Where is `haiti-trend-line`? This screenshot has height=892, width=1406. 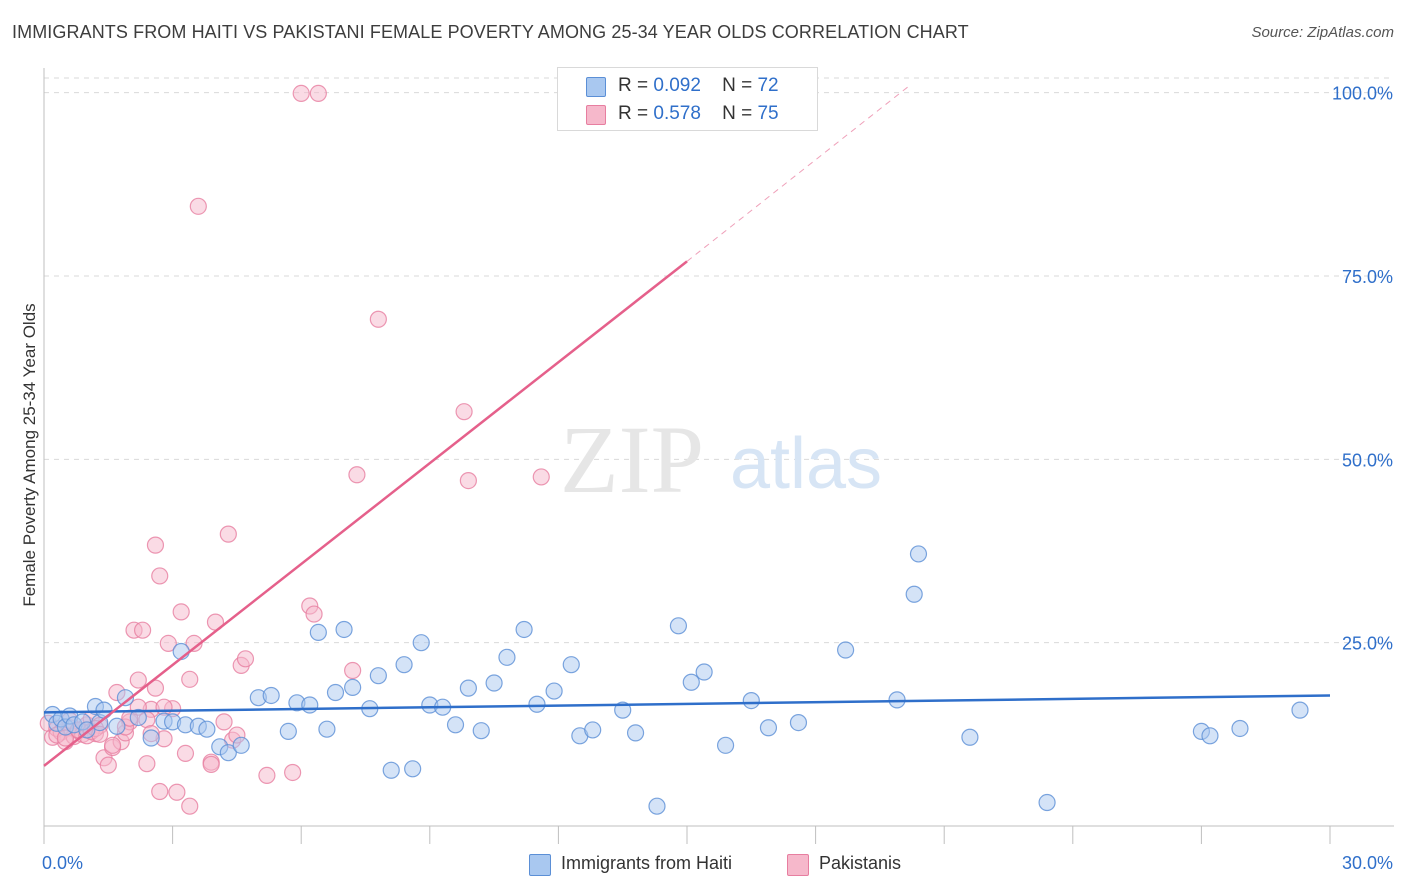
haiti-trend-line is located at coordinates (687, 704).